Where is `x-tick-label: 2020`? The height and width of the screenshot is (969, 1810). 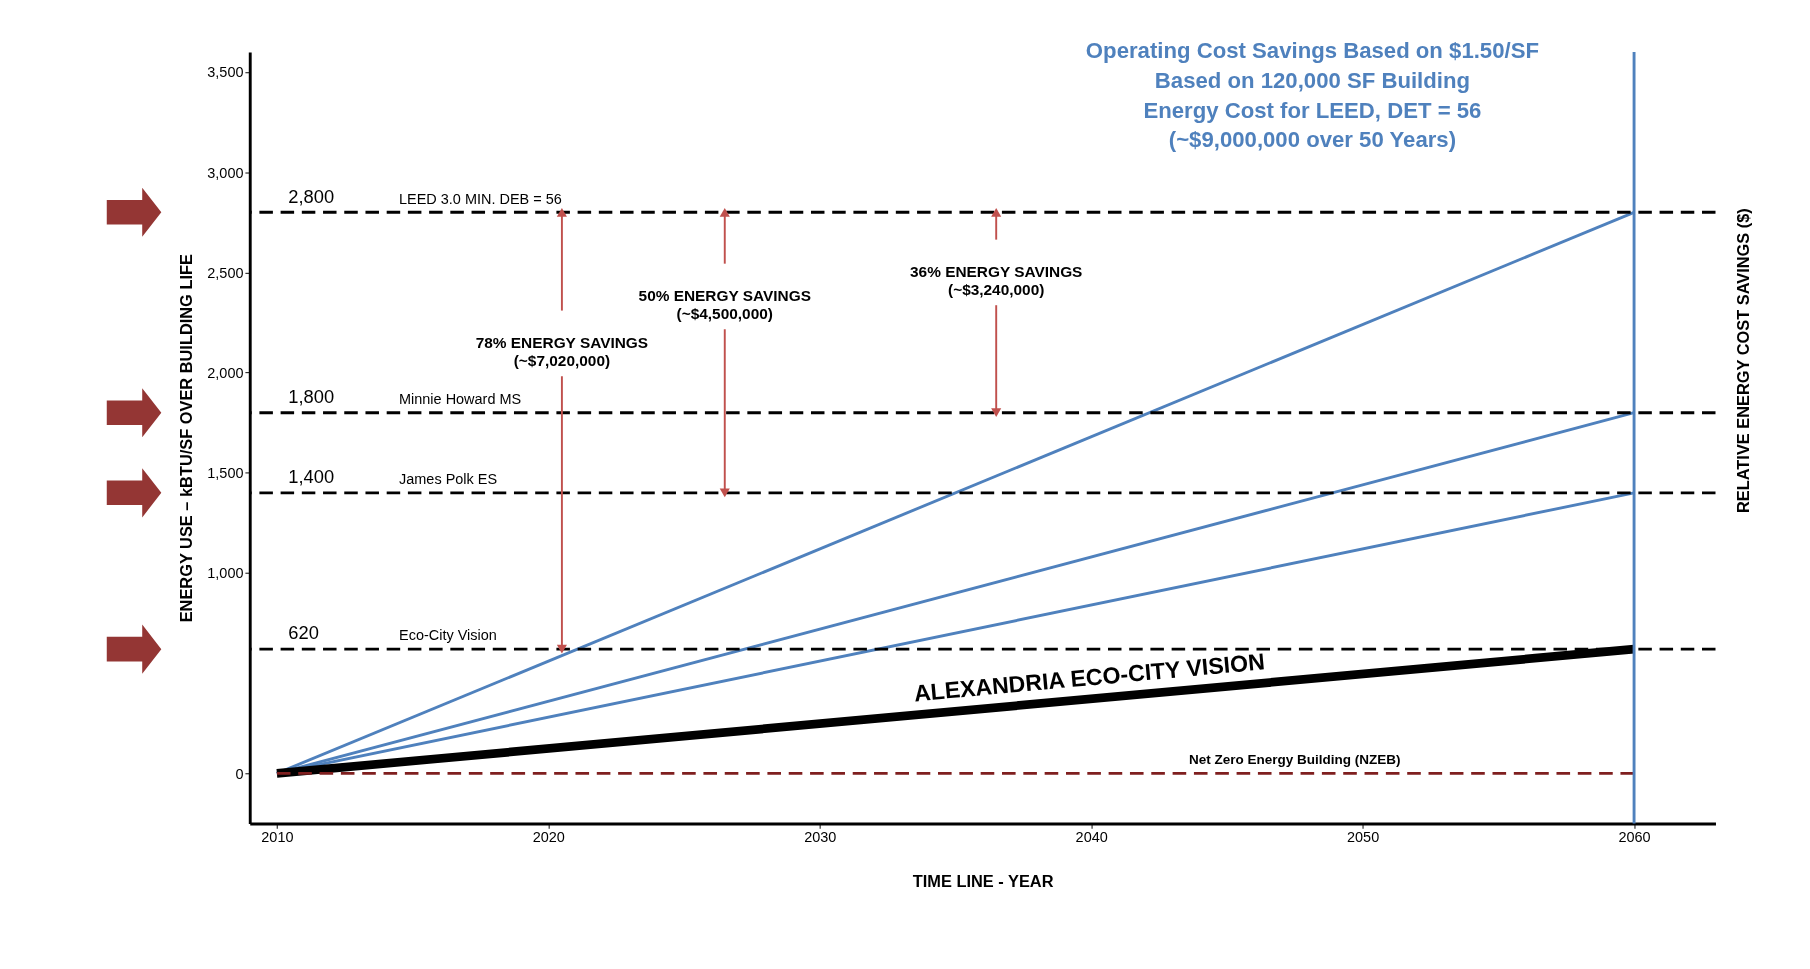 x-tick-label: 2020 is located at coordinates (548, 837).